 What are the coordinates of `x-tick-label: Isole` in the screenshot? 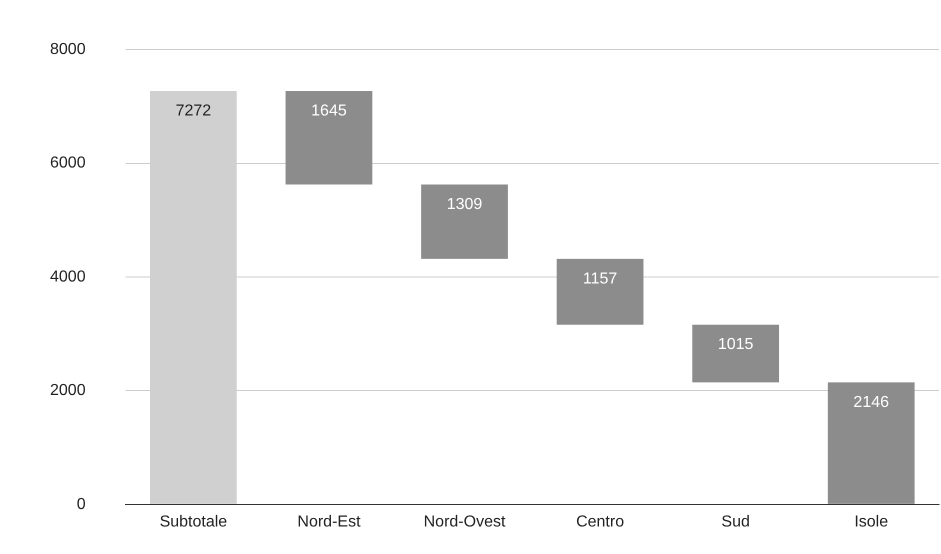 It's located at (871, 521).